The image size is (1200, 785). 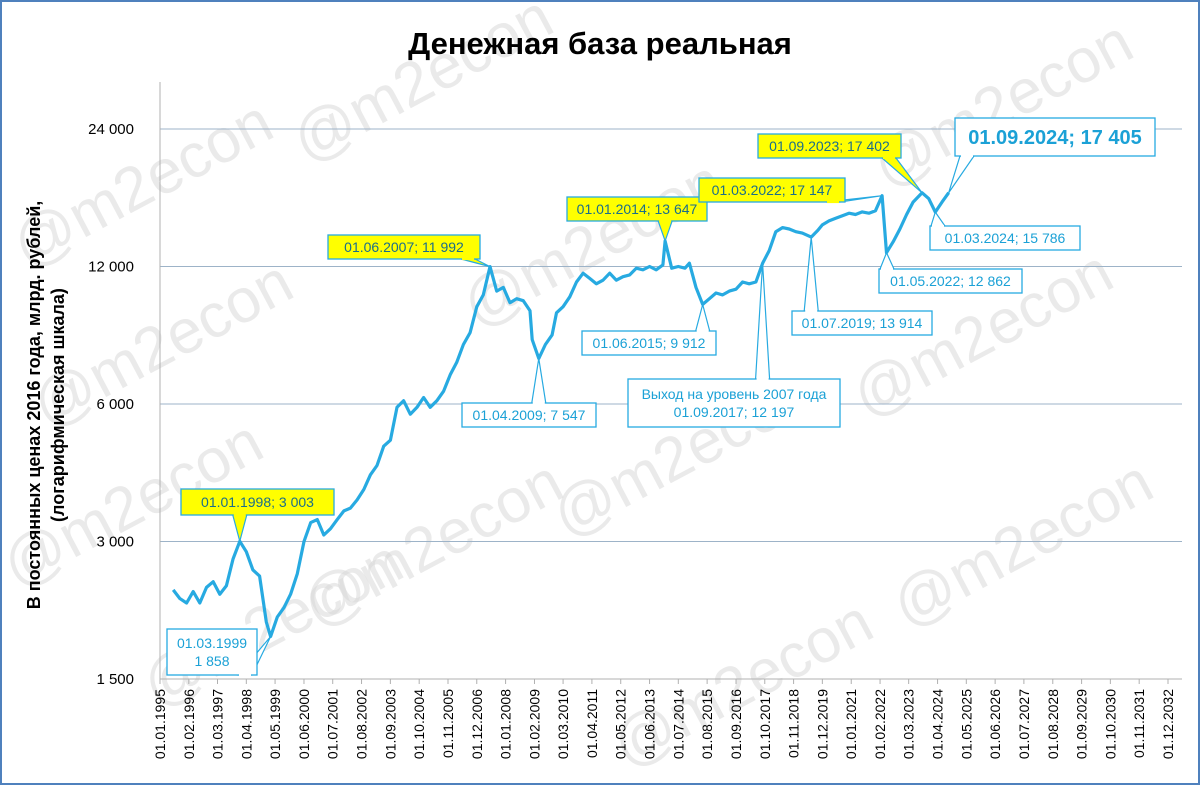 What do you see at coordinates (1053, 724) in the screenshot?
I see `x-tick-label: 01.08.2028` at bounding box center [1053, 724].